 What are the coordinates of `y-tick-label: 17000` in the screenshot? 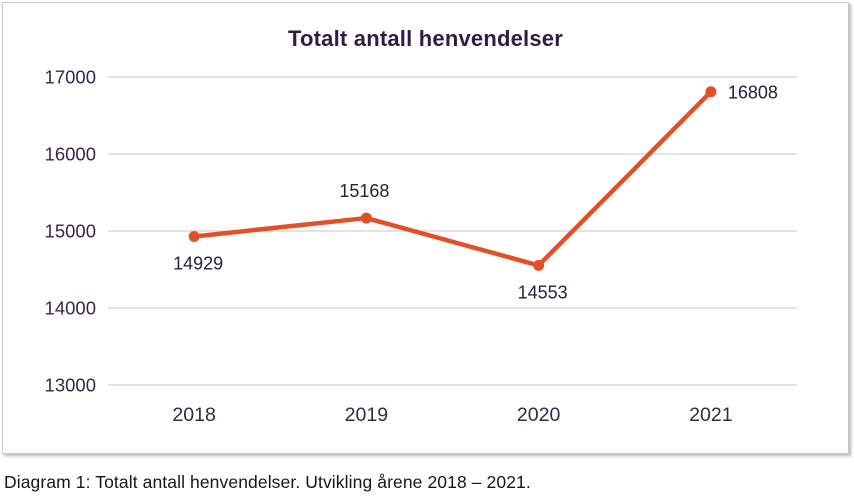 It's located at (70, 77).